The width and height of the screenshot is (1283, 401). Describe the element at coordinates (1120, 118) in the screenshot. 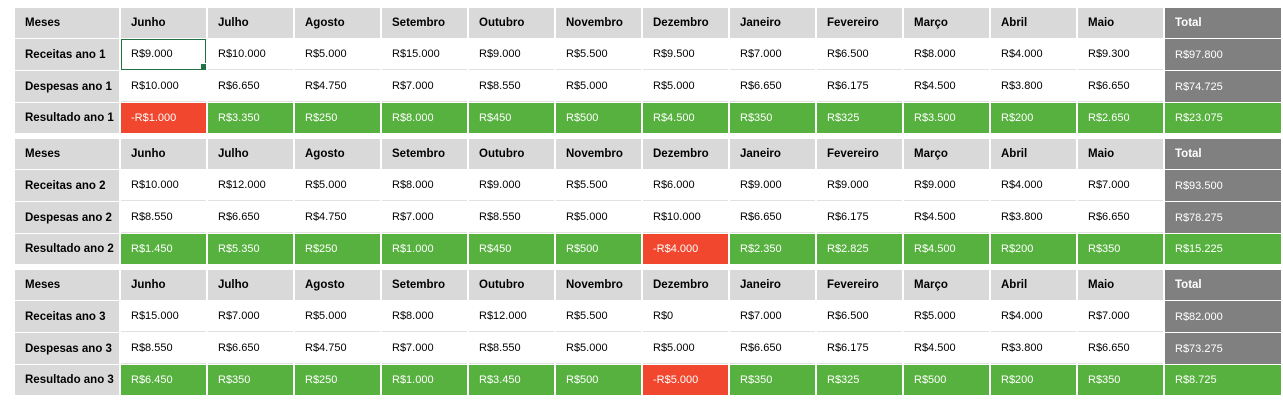

I see `value-cell: R$2.650` at that location.